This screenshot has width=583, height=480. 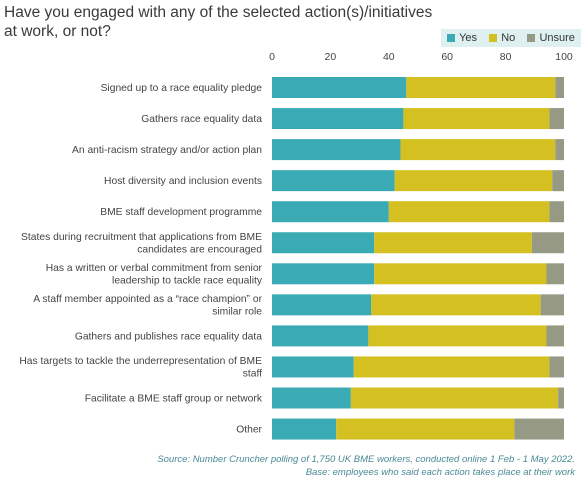 I want to click on legend-swatch-unsure, so click(x=531, y=38).